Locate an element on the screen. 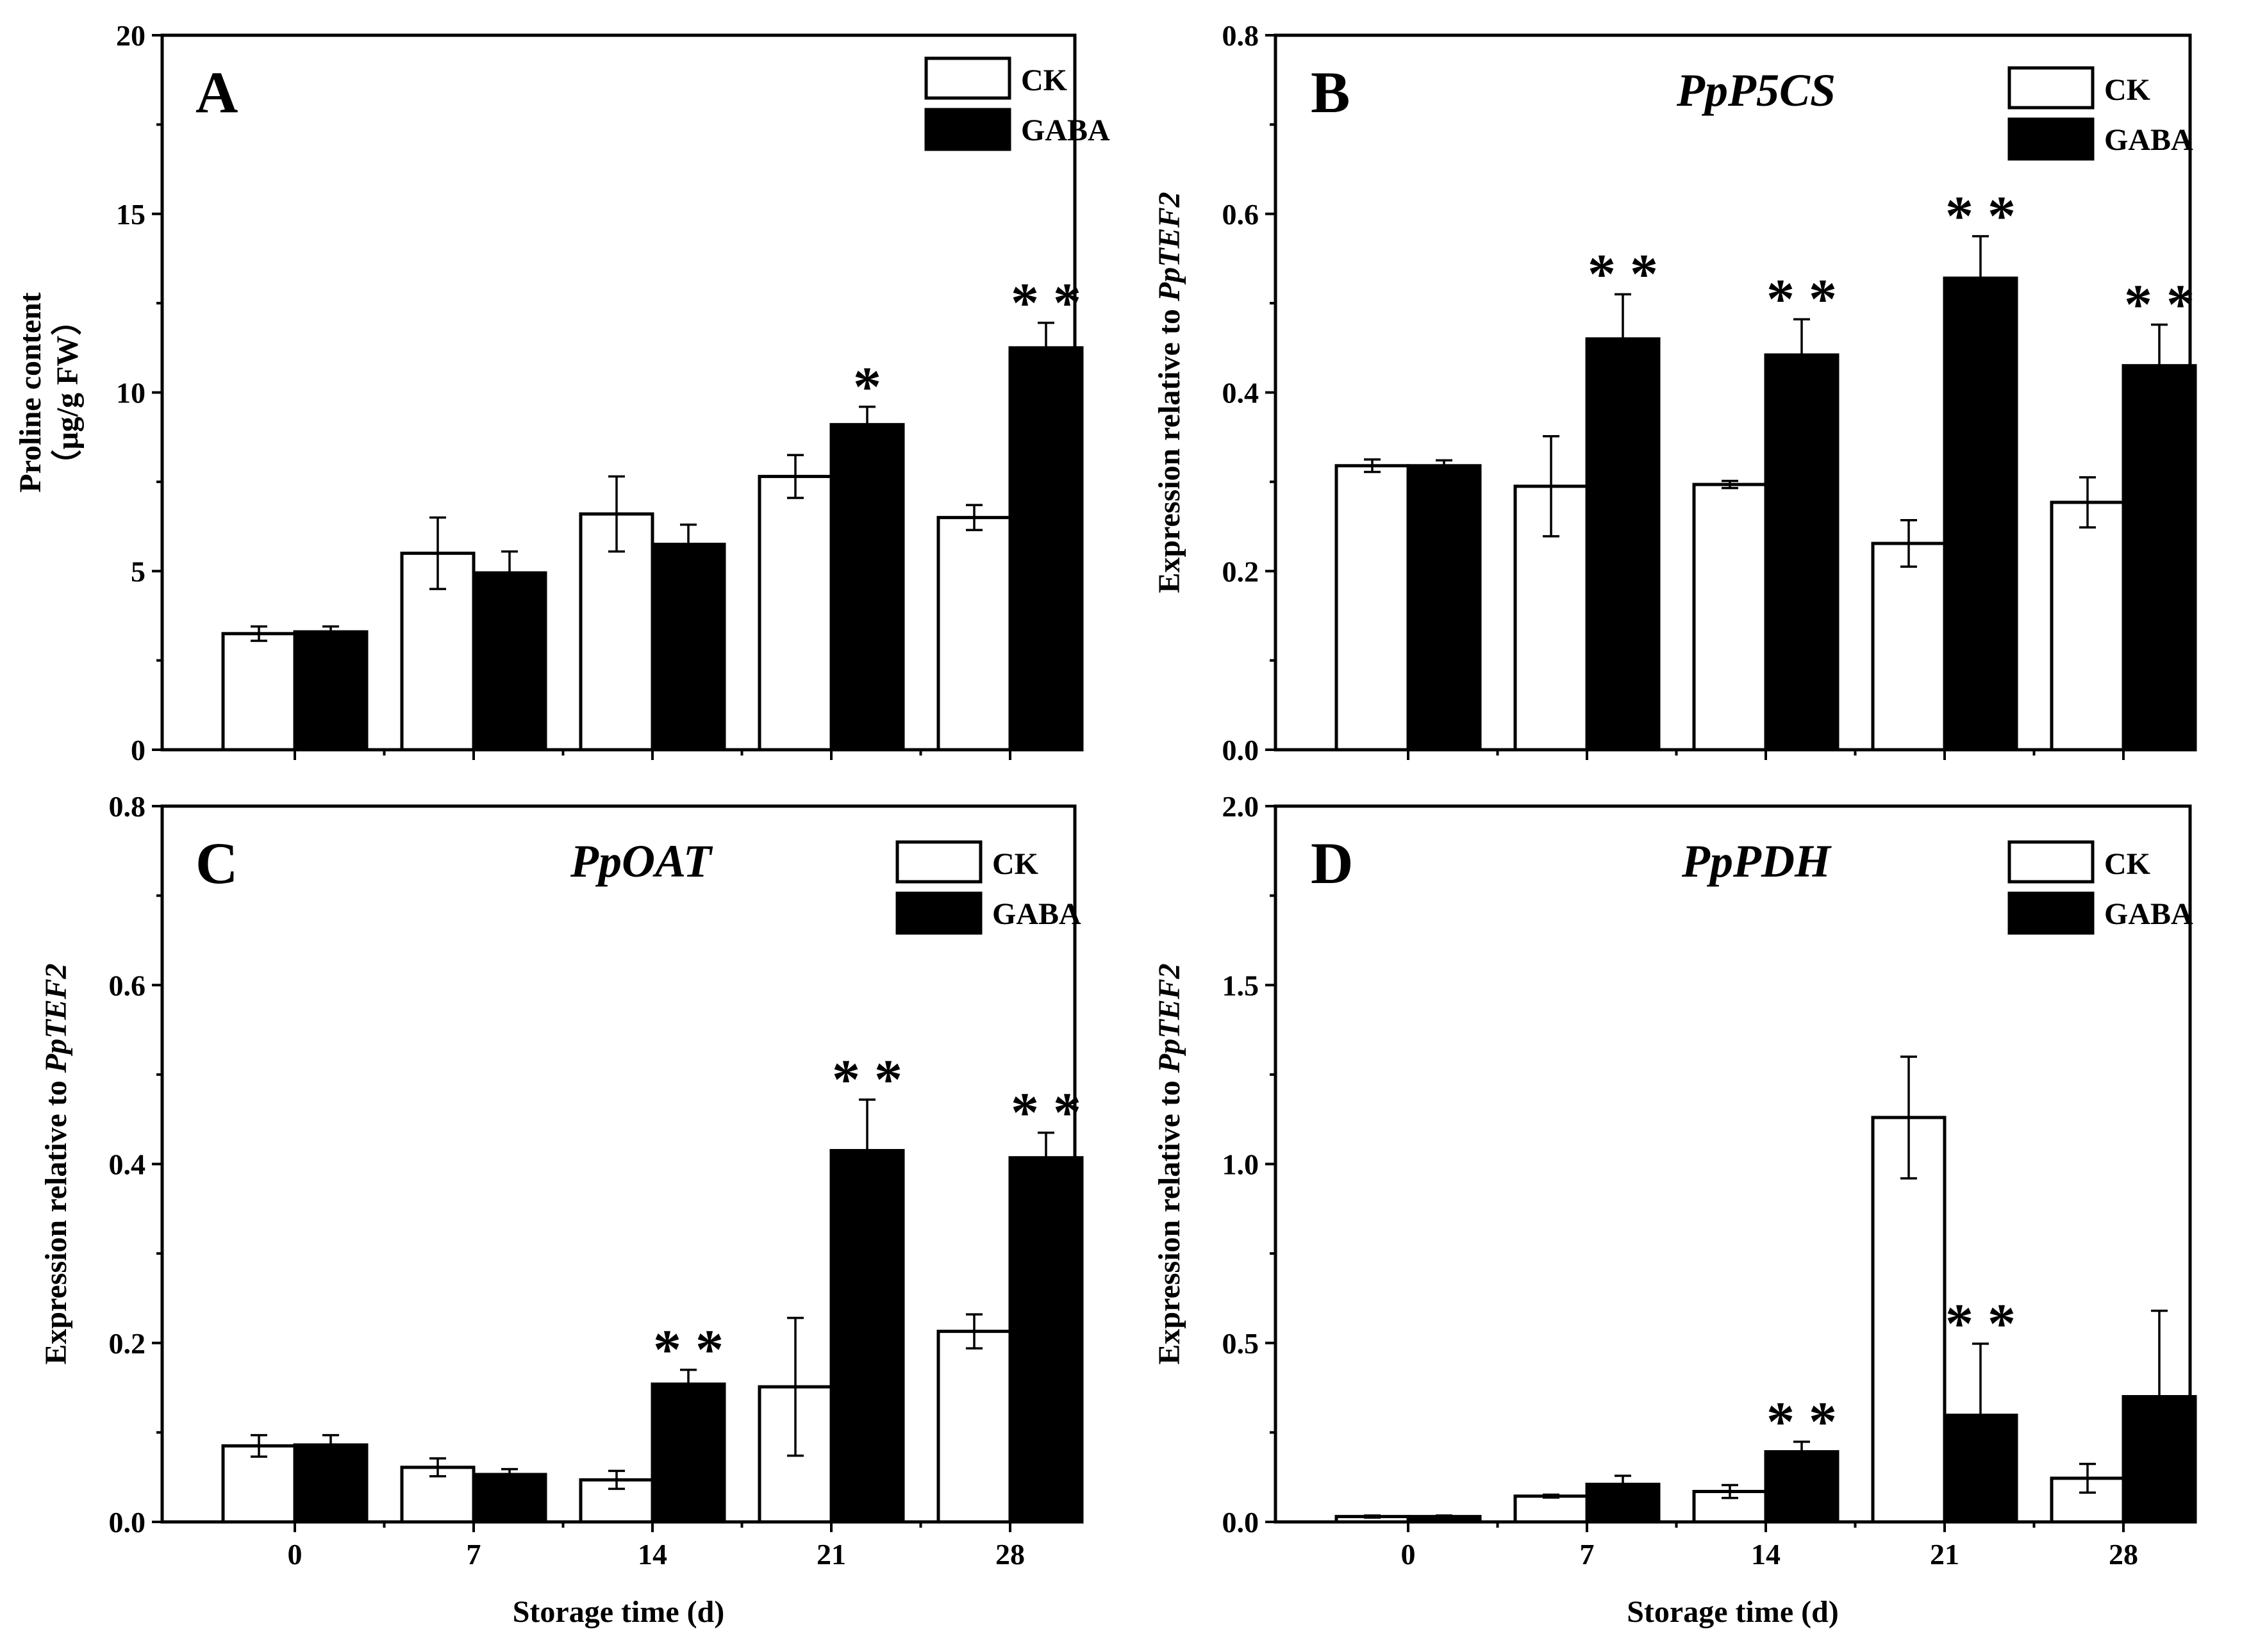 This screenshot has width=2267, height=1652. panel-letter: C is located at coordinates (216, 863).